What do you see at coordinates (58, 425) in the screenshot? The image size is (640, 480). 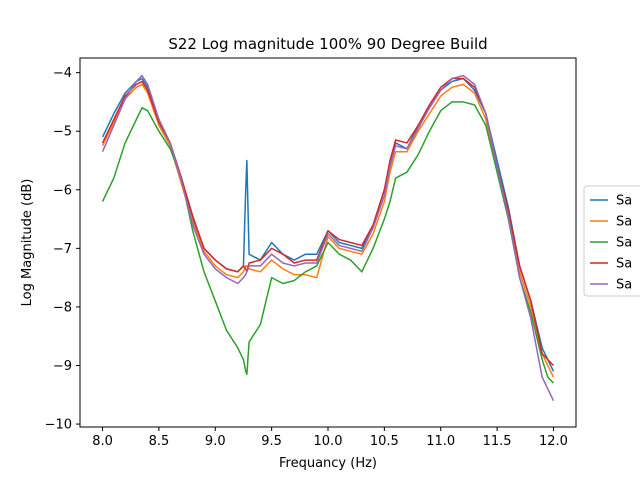 I see `y-tick-label: −10` at bounding box center [58, 425].